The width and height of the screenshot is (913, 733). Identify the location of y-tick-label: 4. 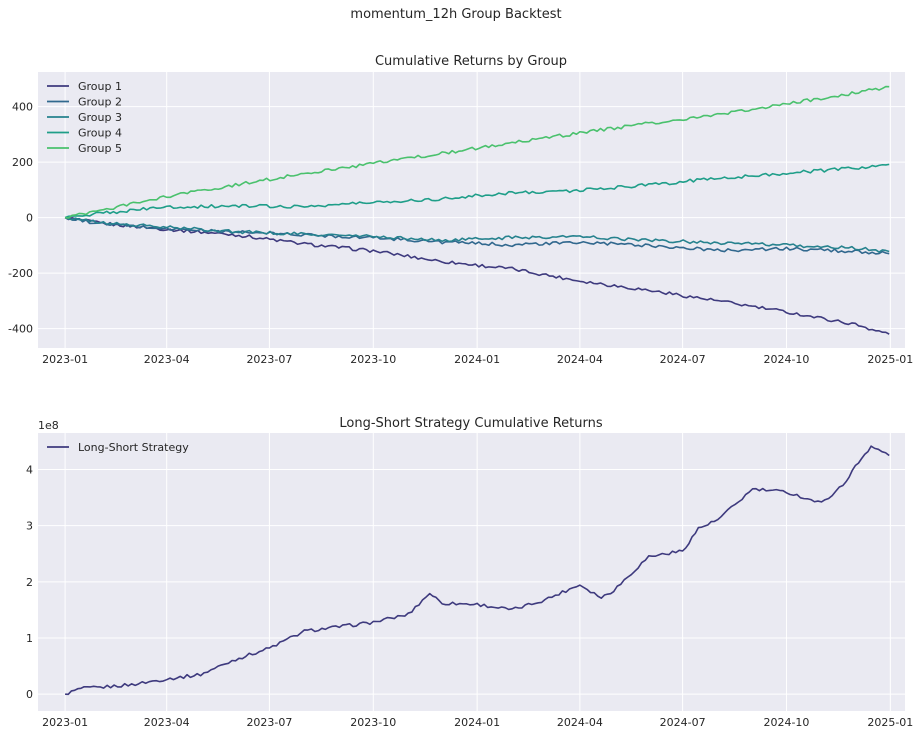
(29, 470).